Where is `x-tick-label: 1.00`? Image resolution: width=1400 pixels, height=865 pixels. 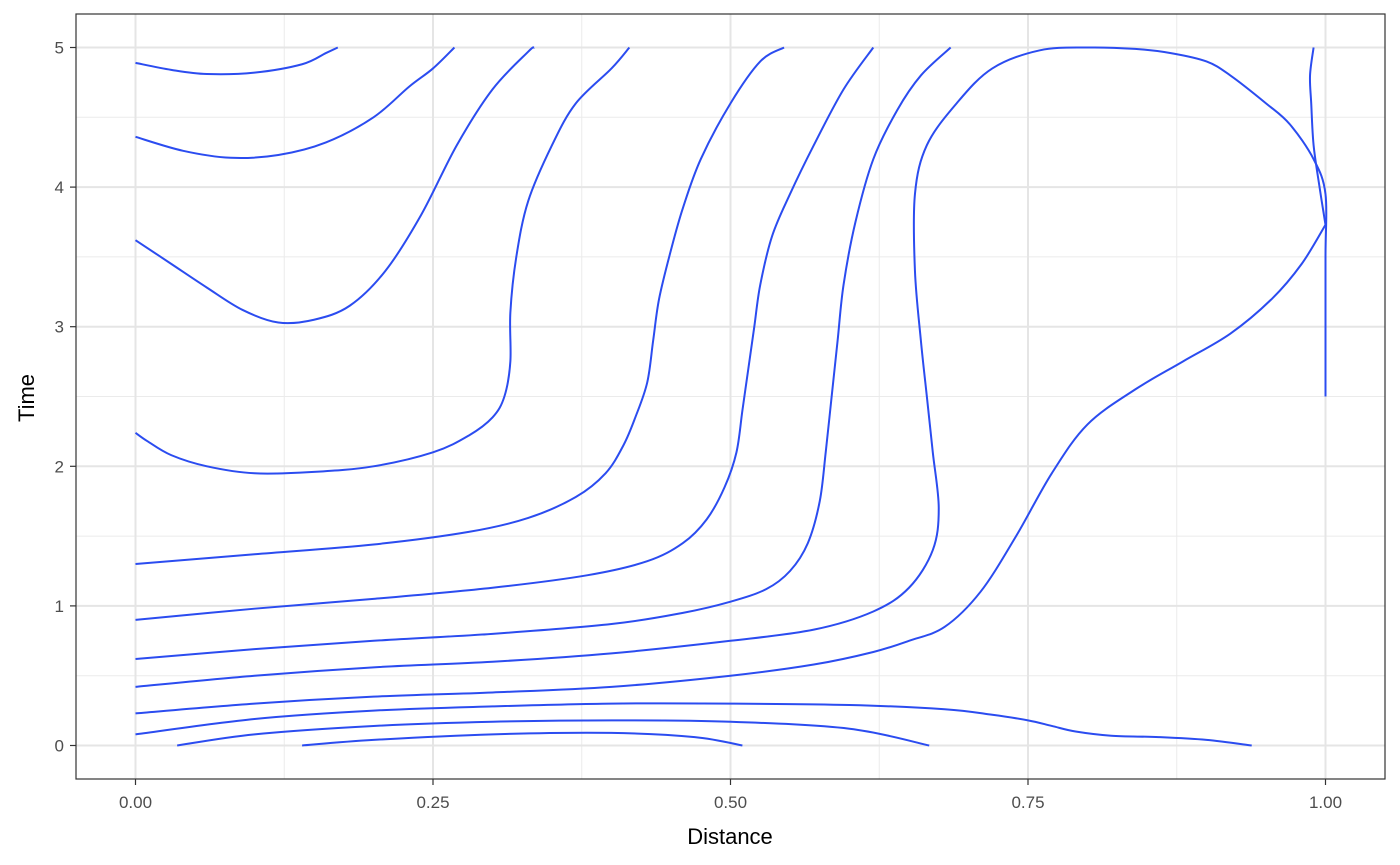 x-tick-label: 1.00 is located at coordinates (1325, 802).